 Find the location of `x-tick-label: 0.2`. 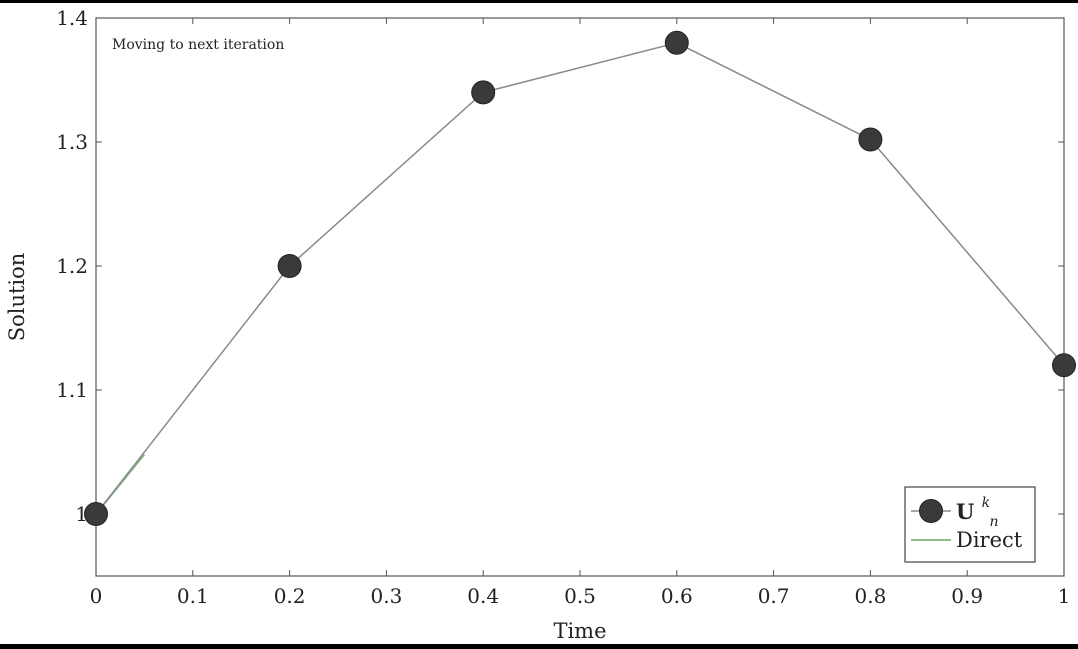

x-tick-label: 0.2 is located at coordinates (290, 596).